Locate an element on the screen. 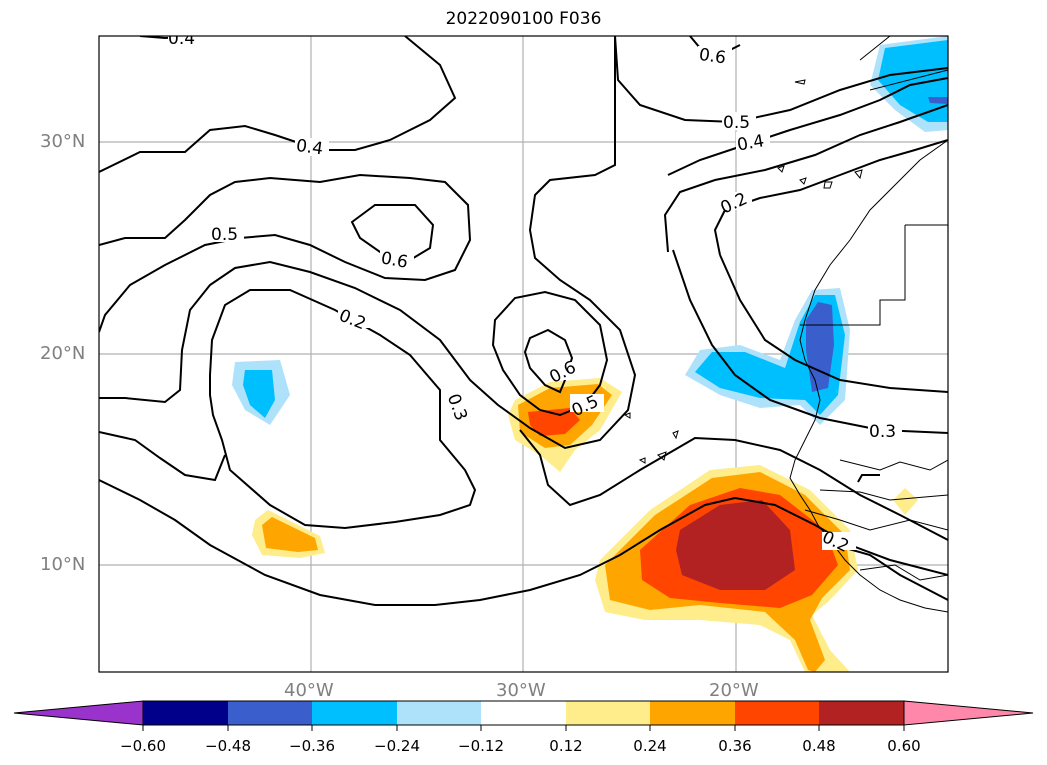 This screenshot has height=765, width=1047. iberia-edge is located at coordinates (903, 63).